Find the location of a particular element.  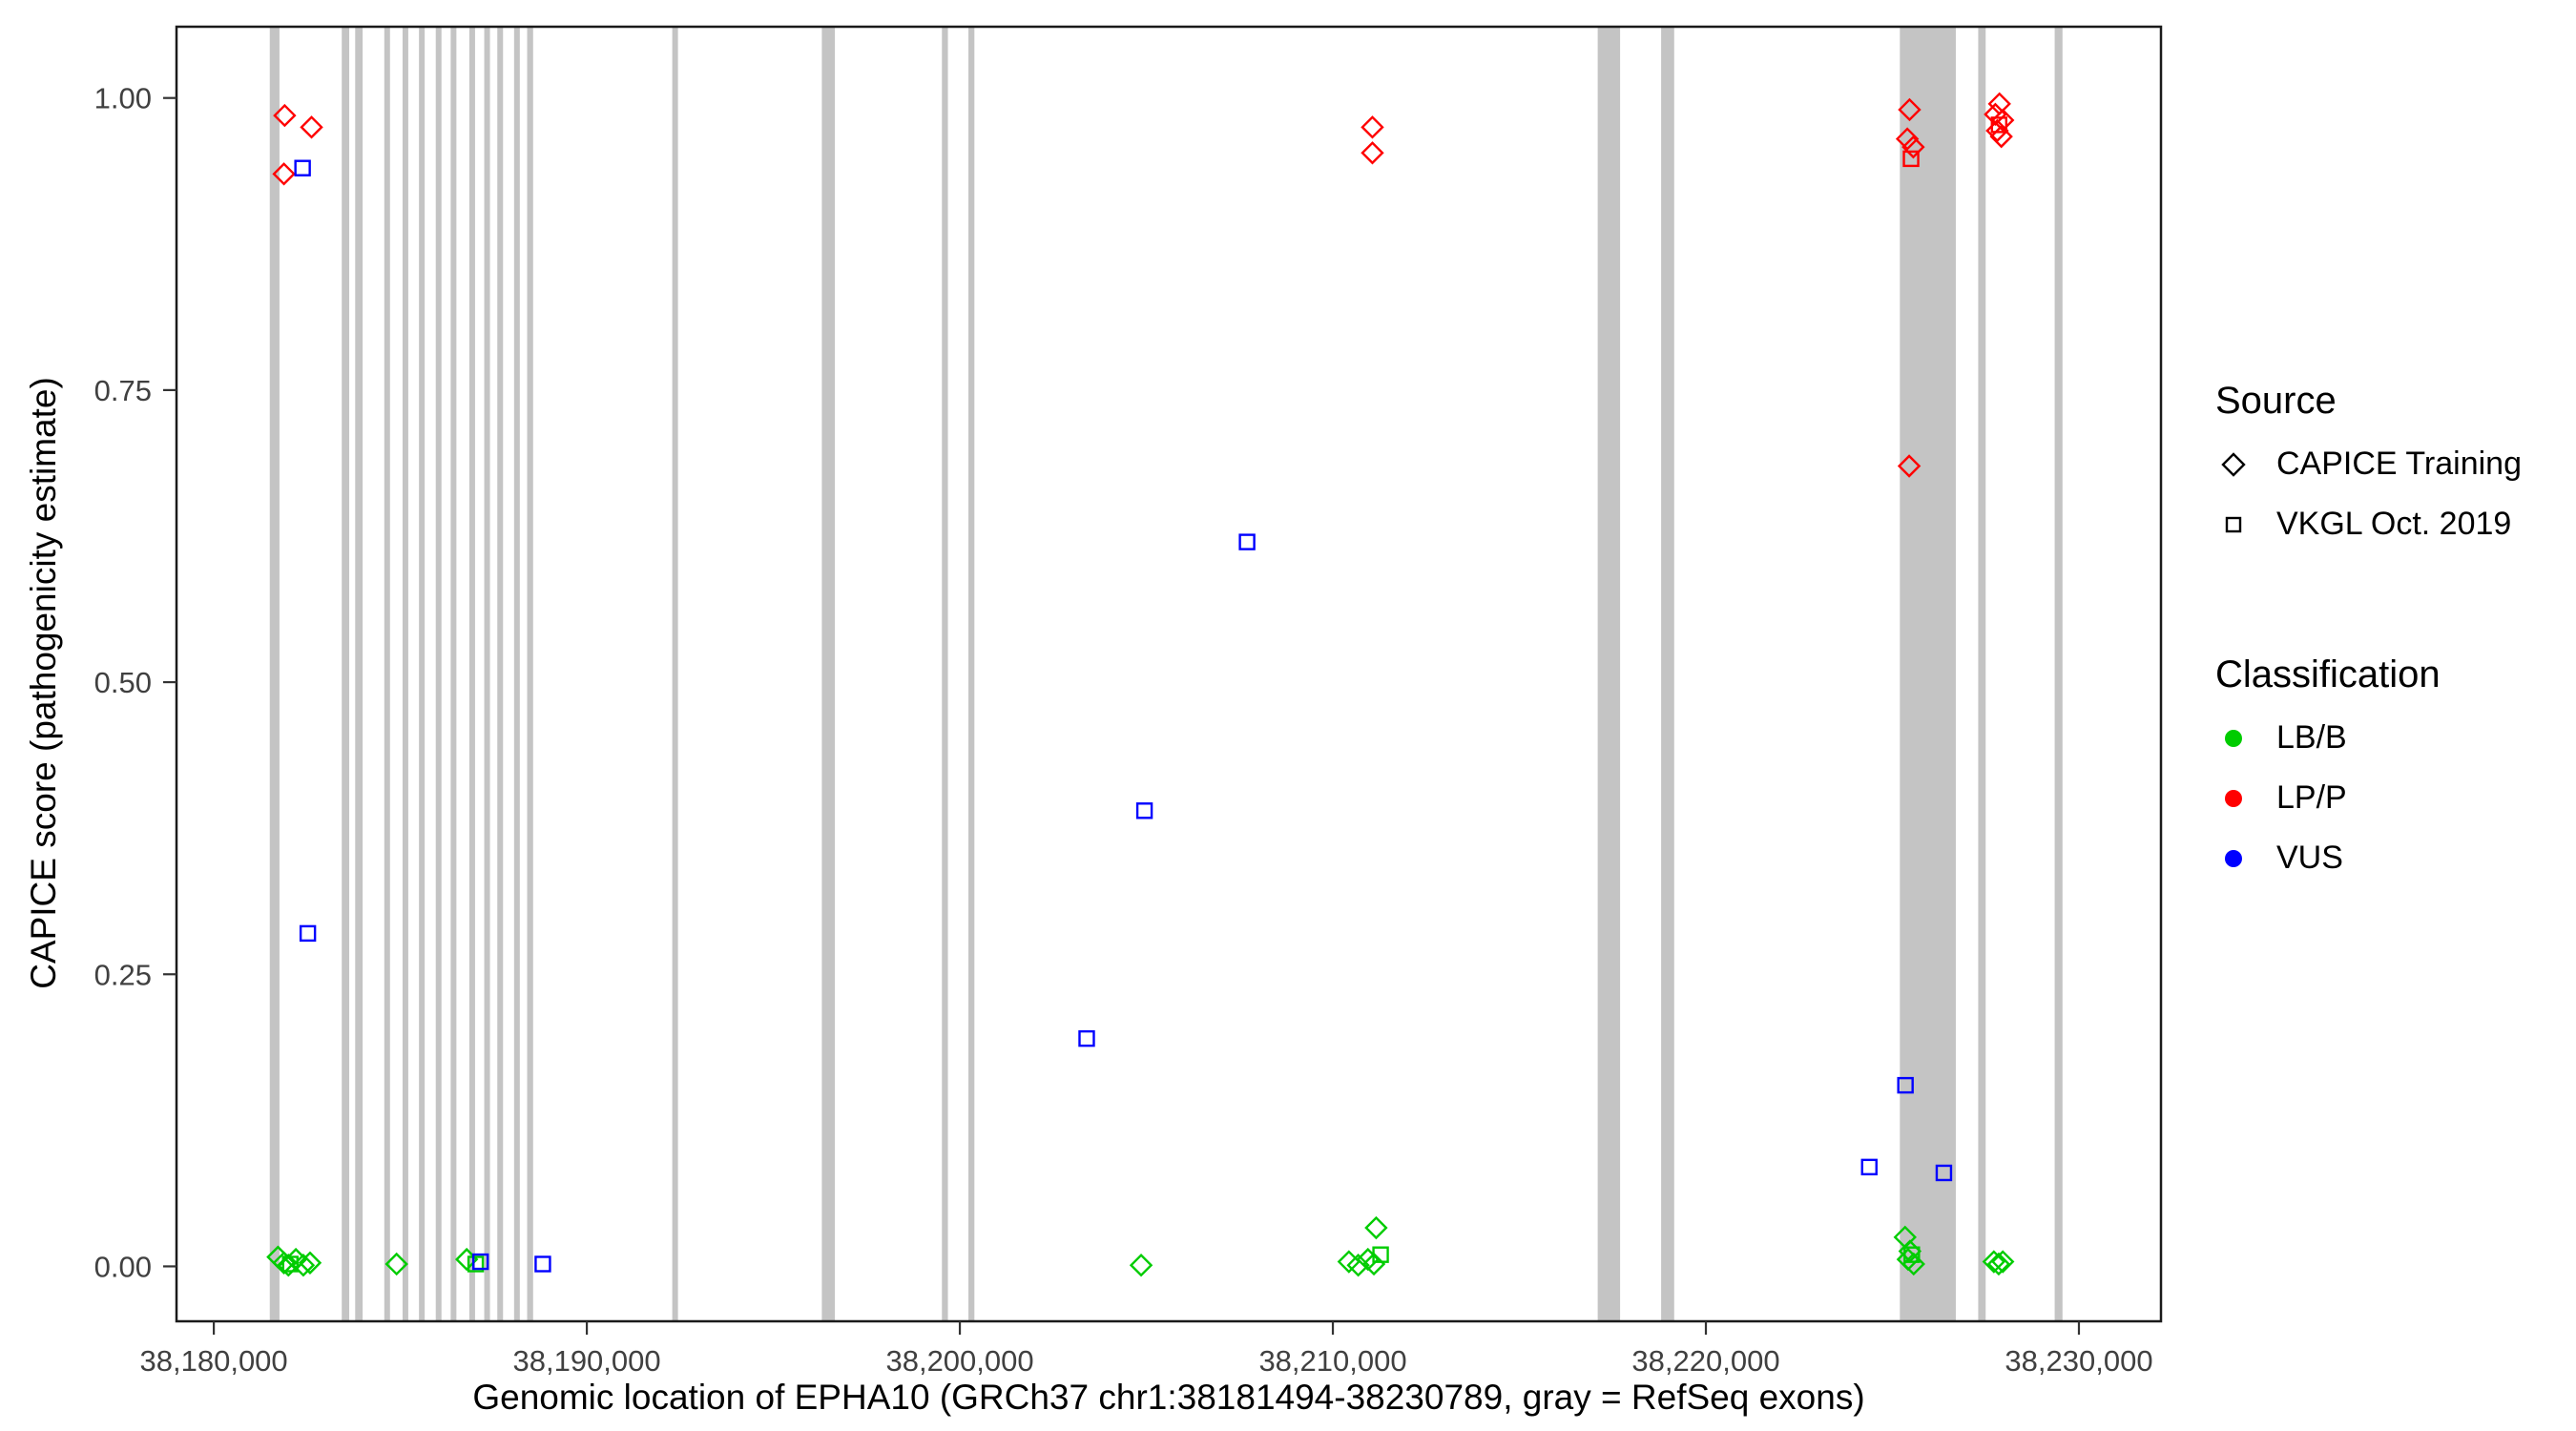

y-tick-label: 0.25 is located at coordinates (123, 975).